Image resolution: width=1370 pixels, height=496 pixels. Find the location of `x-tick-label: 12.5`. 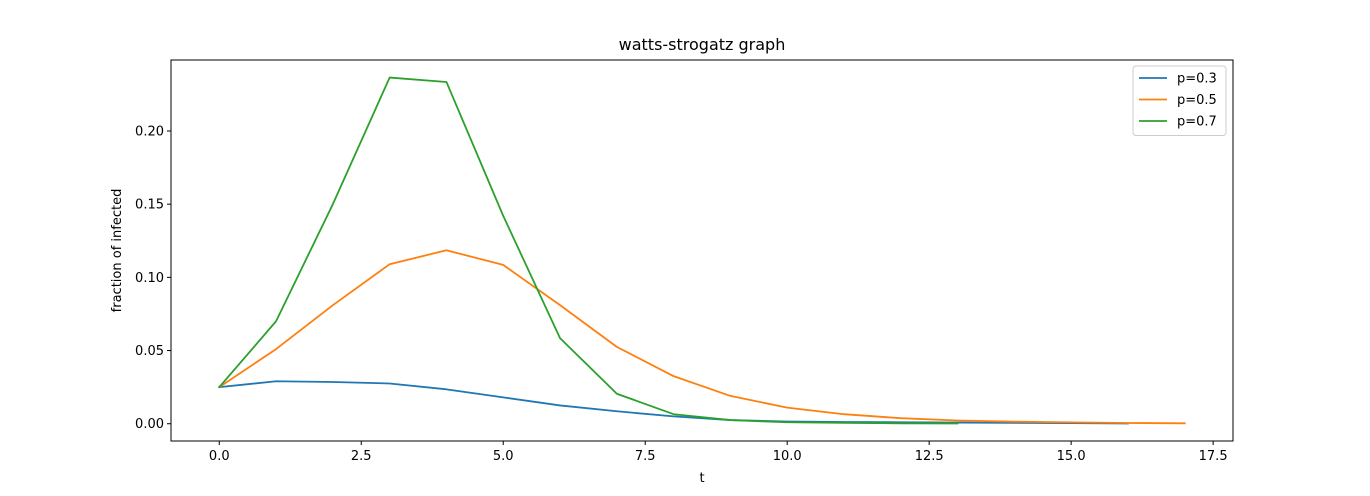

x-tick-label: 12.5 is located at coordinates (929, 456).